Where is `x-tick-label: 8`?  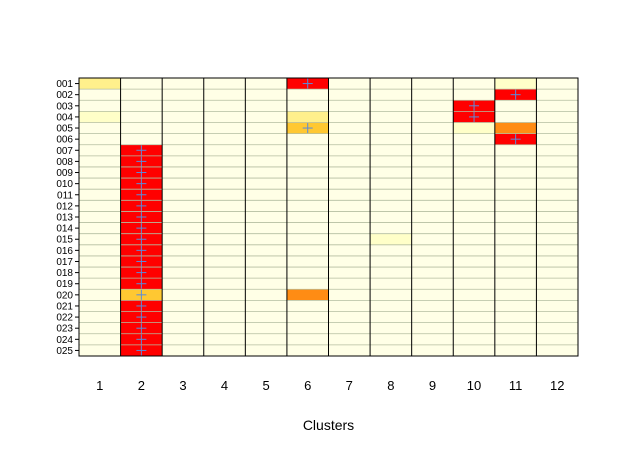 x-tick-label: 8 is located at coordinates (390, 385).